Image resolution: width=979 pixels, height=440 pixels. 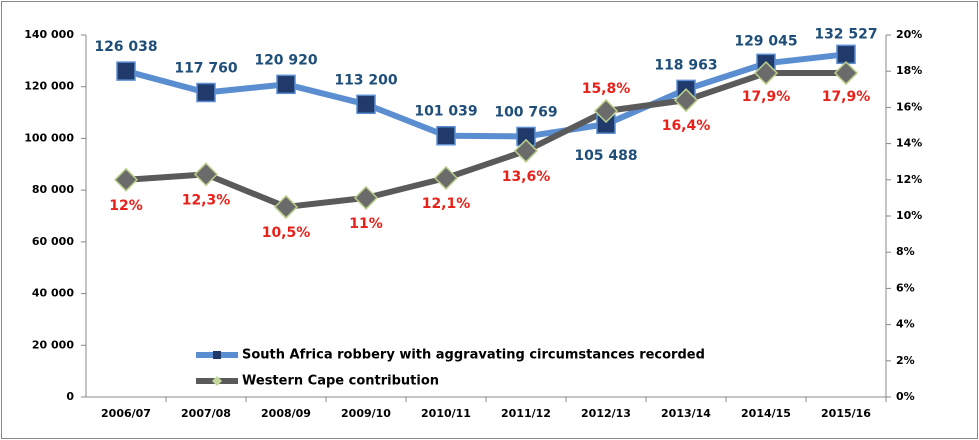 I want to click on y2-tick-label: 16%, so click(x=909, y=106).